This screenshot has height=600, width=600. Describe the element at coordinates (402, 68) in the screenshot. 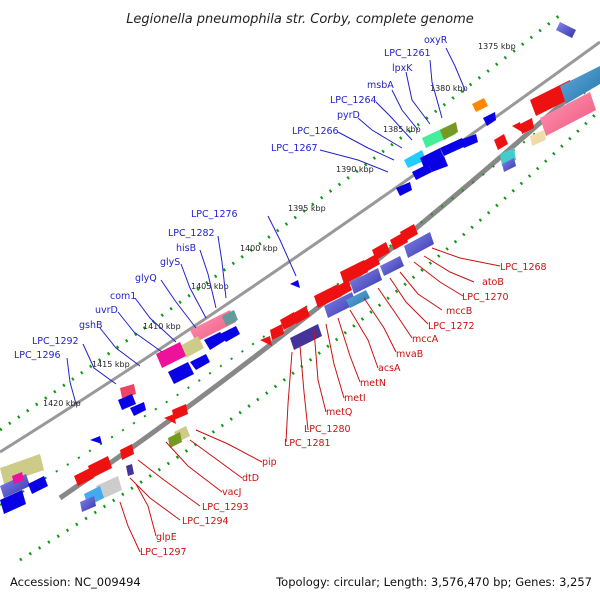

I see `gene-label: lpxK` at that location.